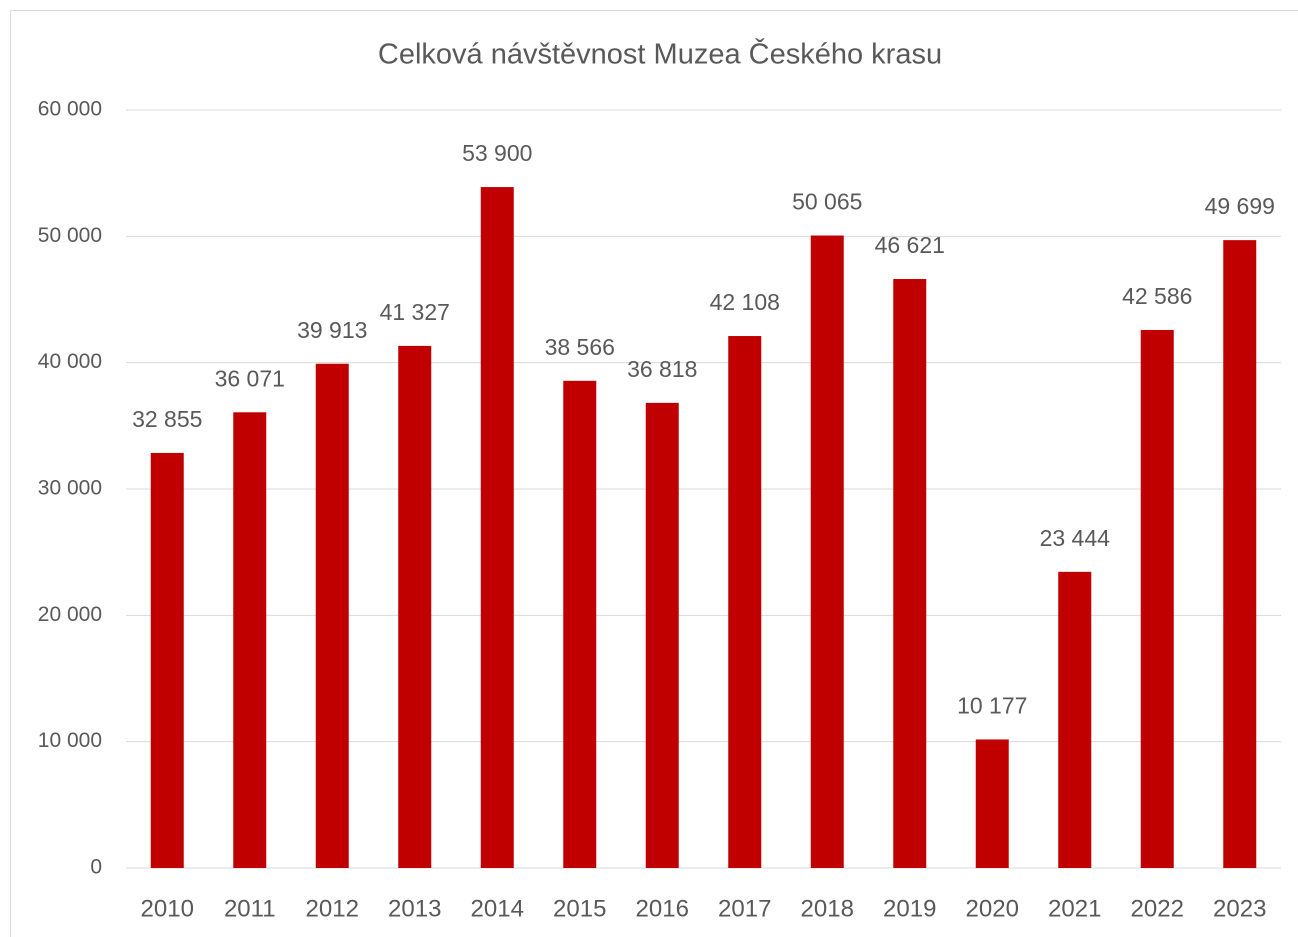  What do you see at coordinates (992, 706) in the screenshot?
I see `value-label: 10 177` at bounding box center [992, 706].